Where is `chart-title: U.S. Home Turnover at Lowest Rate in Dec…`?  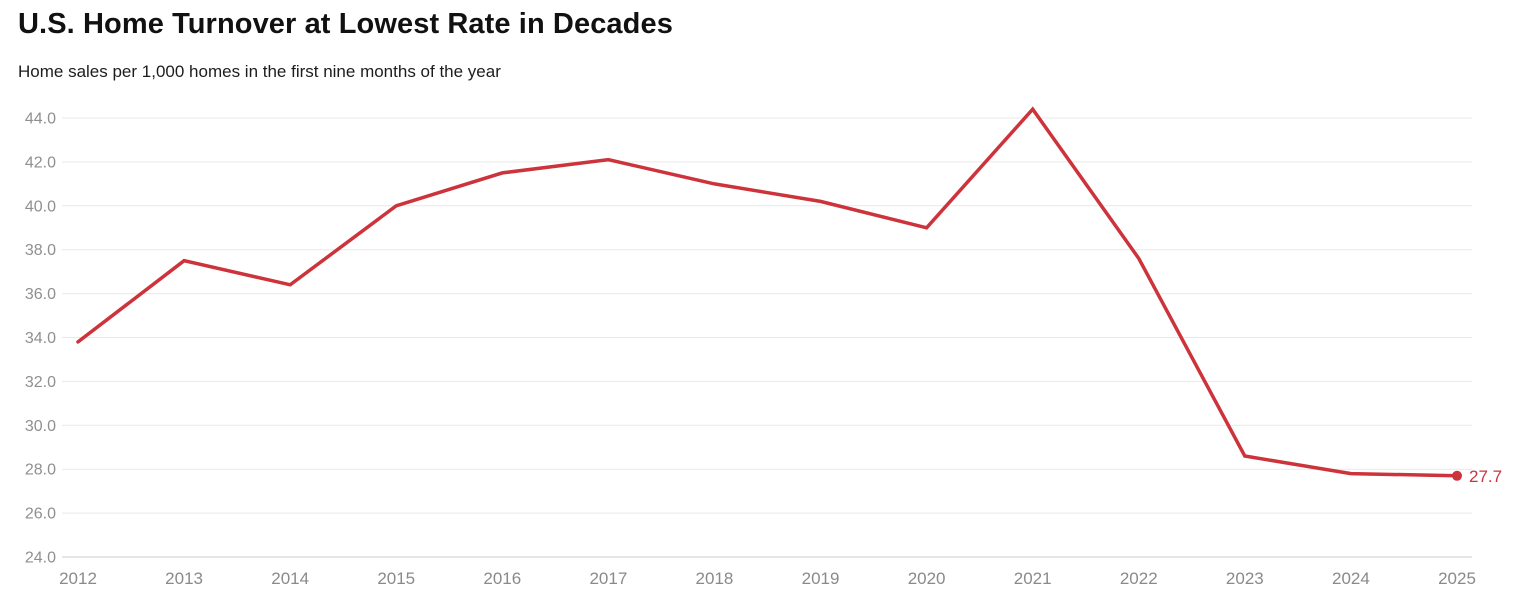 chart-title: U.S. Home Turnover at Lowest Rate in Dec… is located at coordinates (345, 24).